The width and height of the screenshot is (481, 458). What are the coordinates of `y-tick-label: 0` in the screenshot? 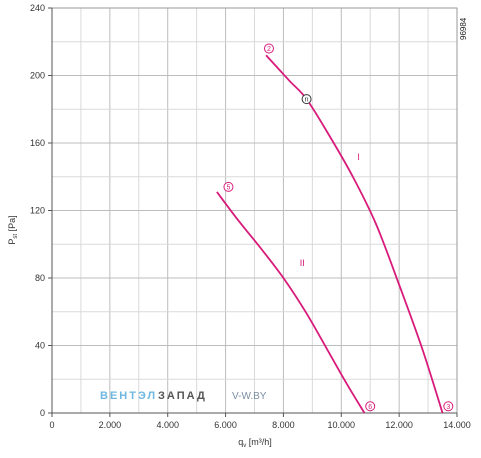 It's located at (42, 413).